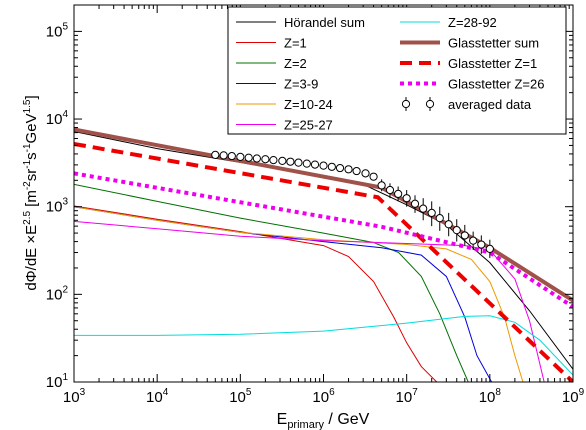 This screenshot has width=586, height=430. I want to click on legend-label: Z=28-92, so click(472, 22).